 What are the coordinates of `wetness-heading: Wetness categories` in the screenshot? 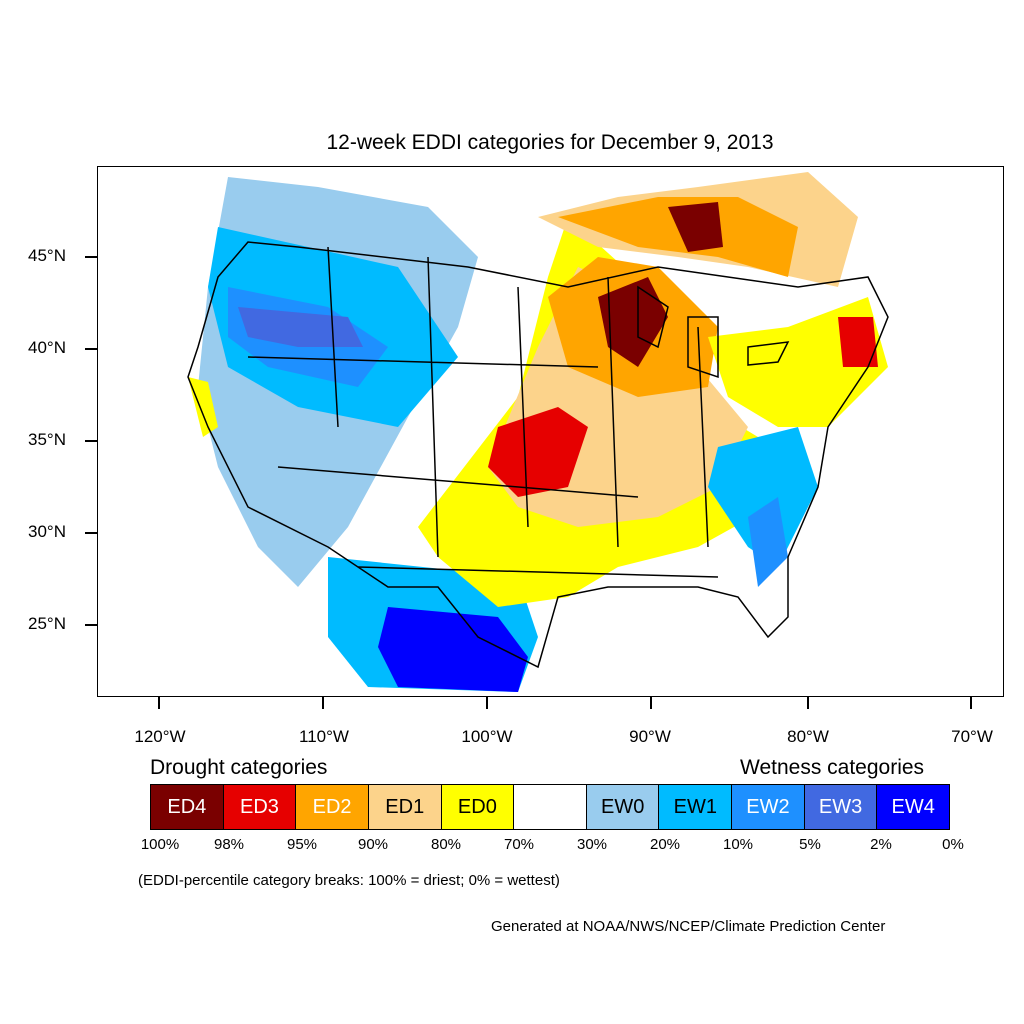 It's located at (832, 767).